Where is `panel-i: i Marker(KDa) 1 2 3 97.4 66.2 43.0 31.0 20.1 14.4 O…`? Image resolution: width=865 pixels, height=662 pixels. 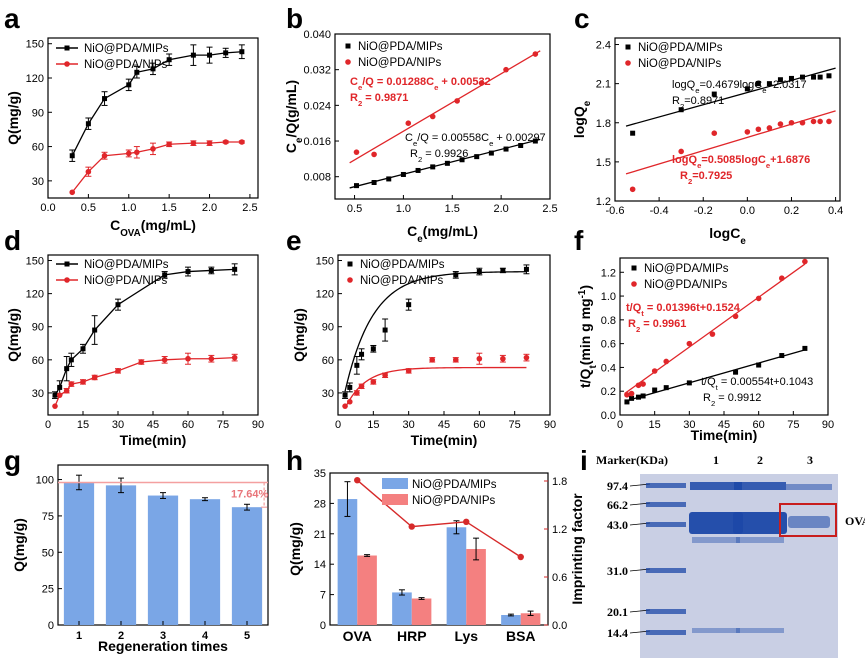
panel-i: i Marker(KDa) 1 2 3 97.4 66.2 43.0 31.0 20.1 14.4 O… is located at coordinates (722, 551).